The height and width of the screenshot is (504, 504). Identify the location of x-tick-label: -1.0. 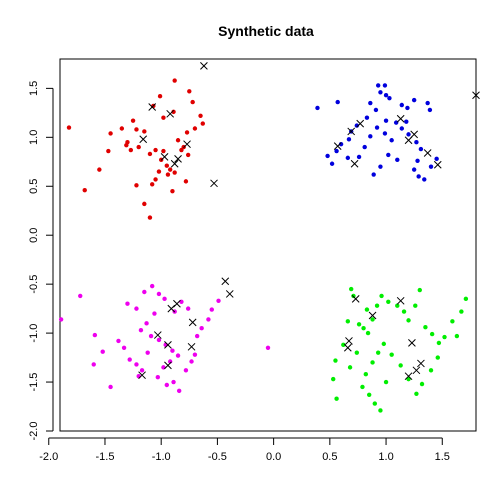
(161, 457).